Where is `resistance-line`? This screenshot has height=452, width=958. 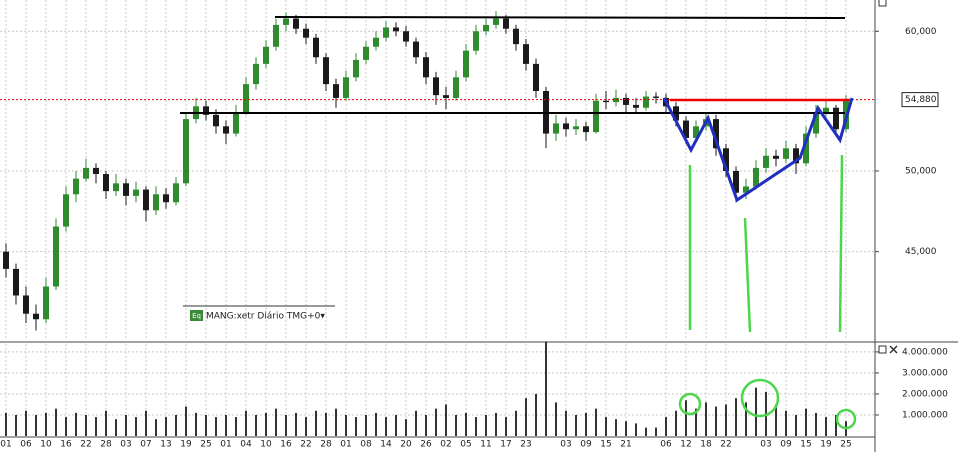 resistance-line is located at coordinates (560, 17).